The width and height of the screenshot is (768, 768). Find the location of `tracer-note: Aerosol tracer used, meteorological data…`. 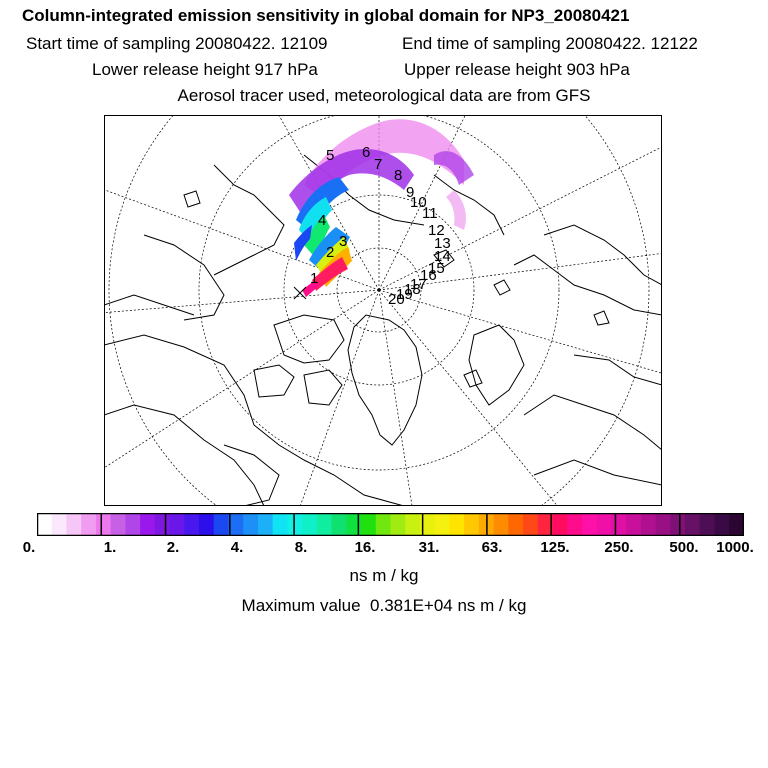

tracer-note: Aerosol tracer used, meteorological data… is located at coordinates (384, 95).